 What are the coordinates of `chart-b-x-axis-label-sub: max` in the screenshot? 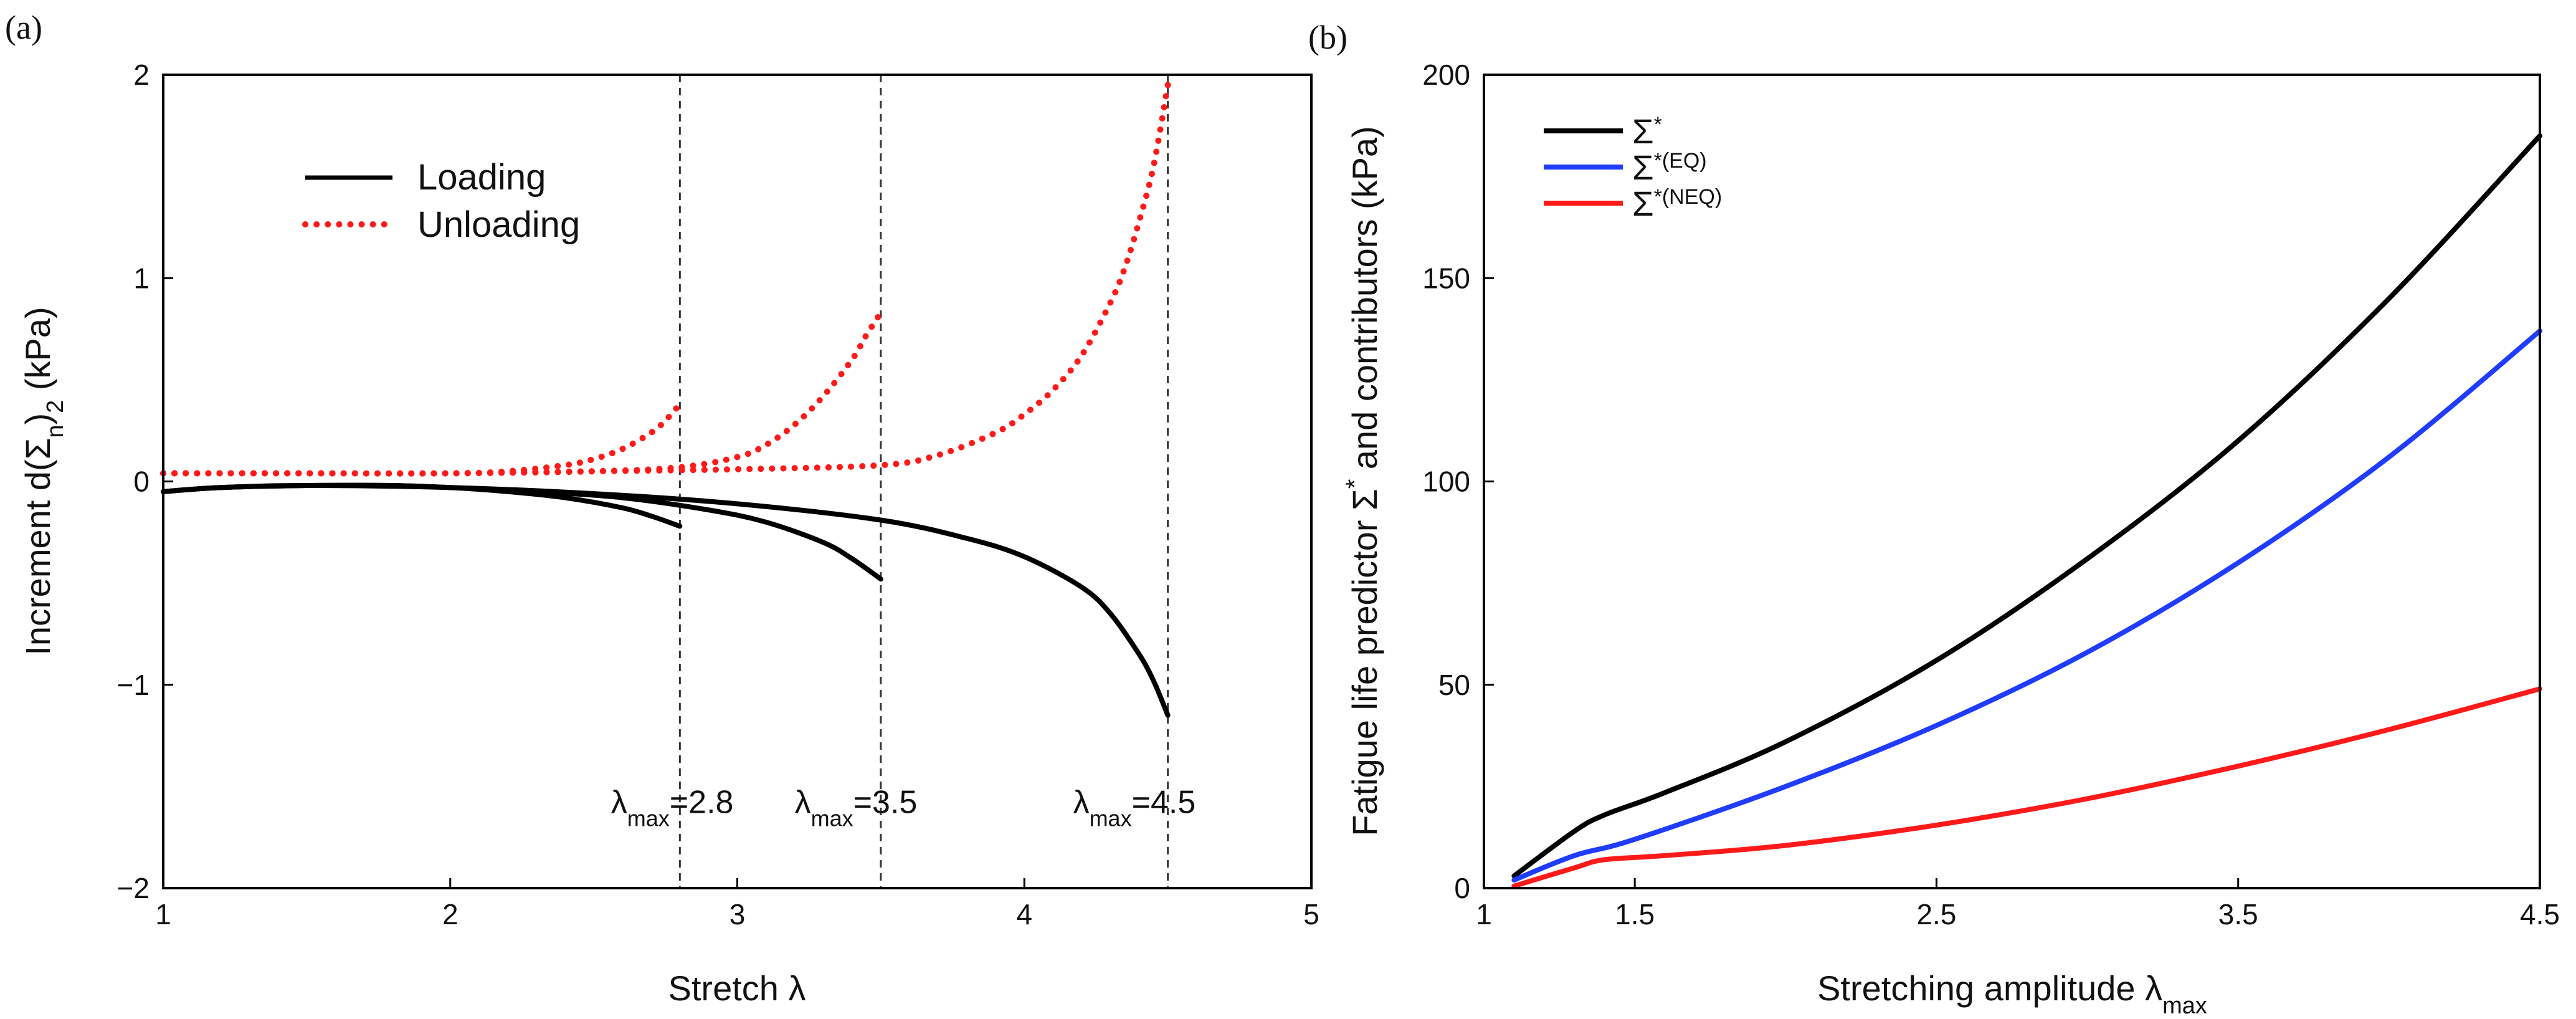 It's located at (2184, 1006).